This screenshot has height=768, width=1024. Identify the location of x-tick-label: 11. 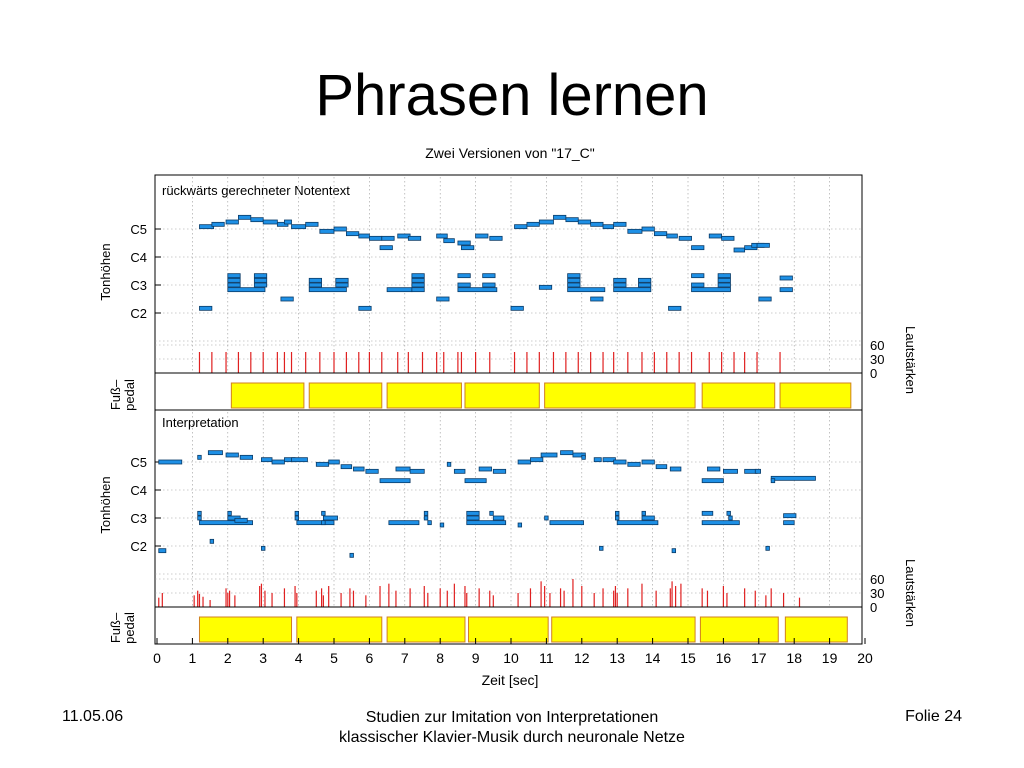
(546, 658).